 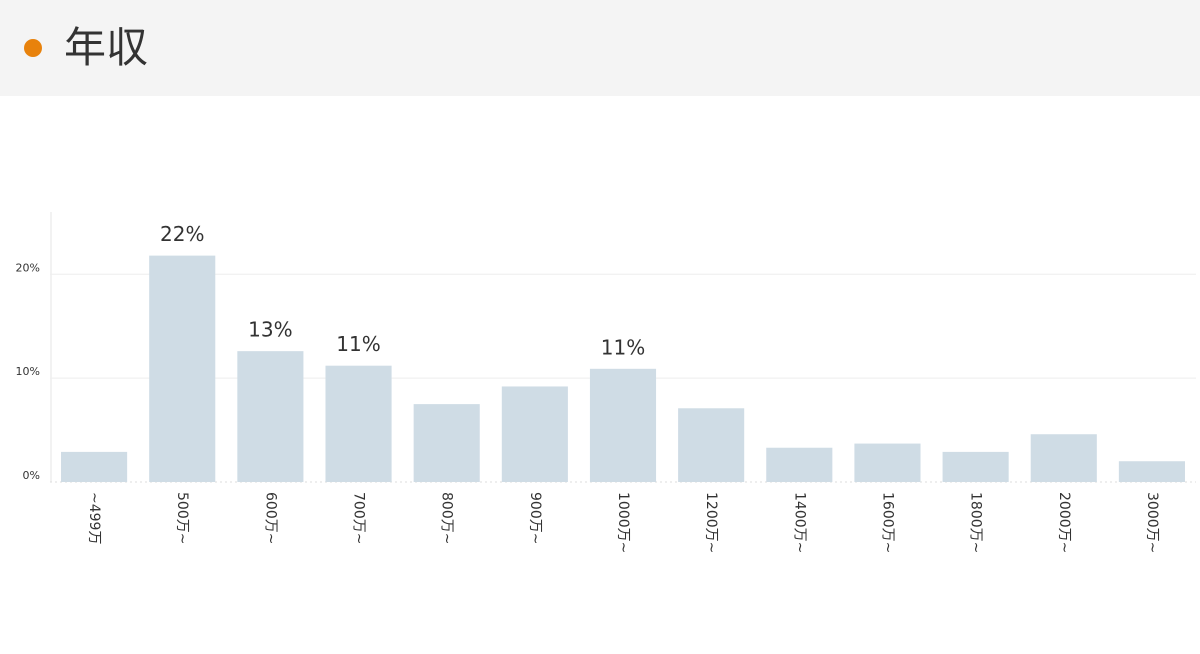 What do you see at coordinates (94, 518) in the screenshot?
I see `x-tick-label: ~499万` at bounding box center [94, 518].